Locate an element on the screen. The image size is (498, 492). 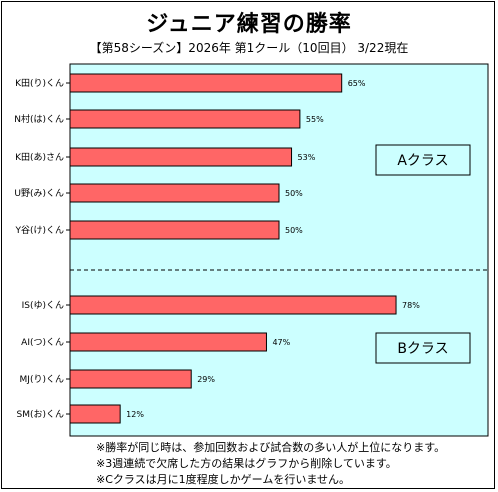
class-label: Bクラス is located at coordinates (422, 349).